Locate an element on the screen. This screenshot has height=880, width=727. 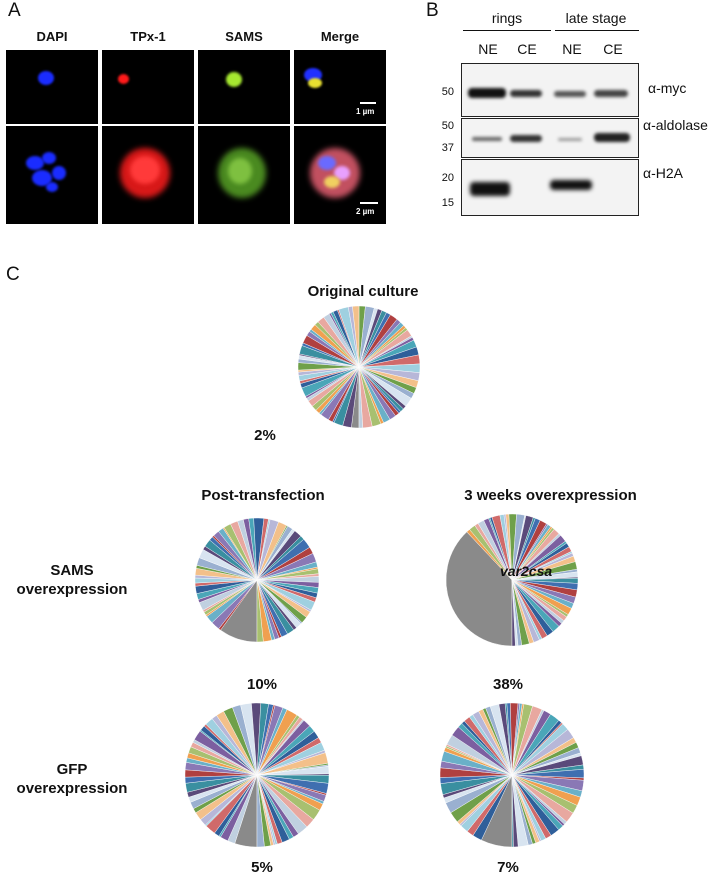
mw-marker-50-myc: 50 is located at coordinates (447, 92).